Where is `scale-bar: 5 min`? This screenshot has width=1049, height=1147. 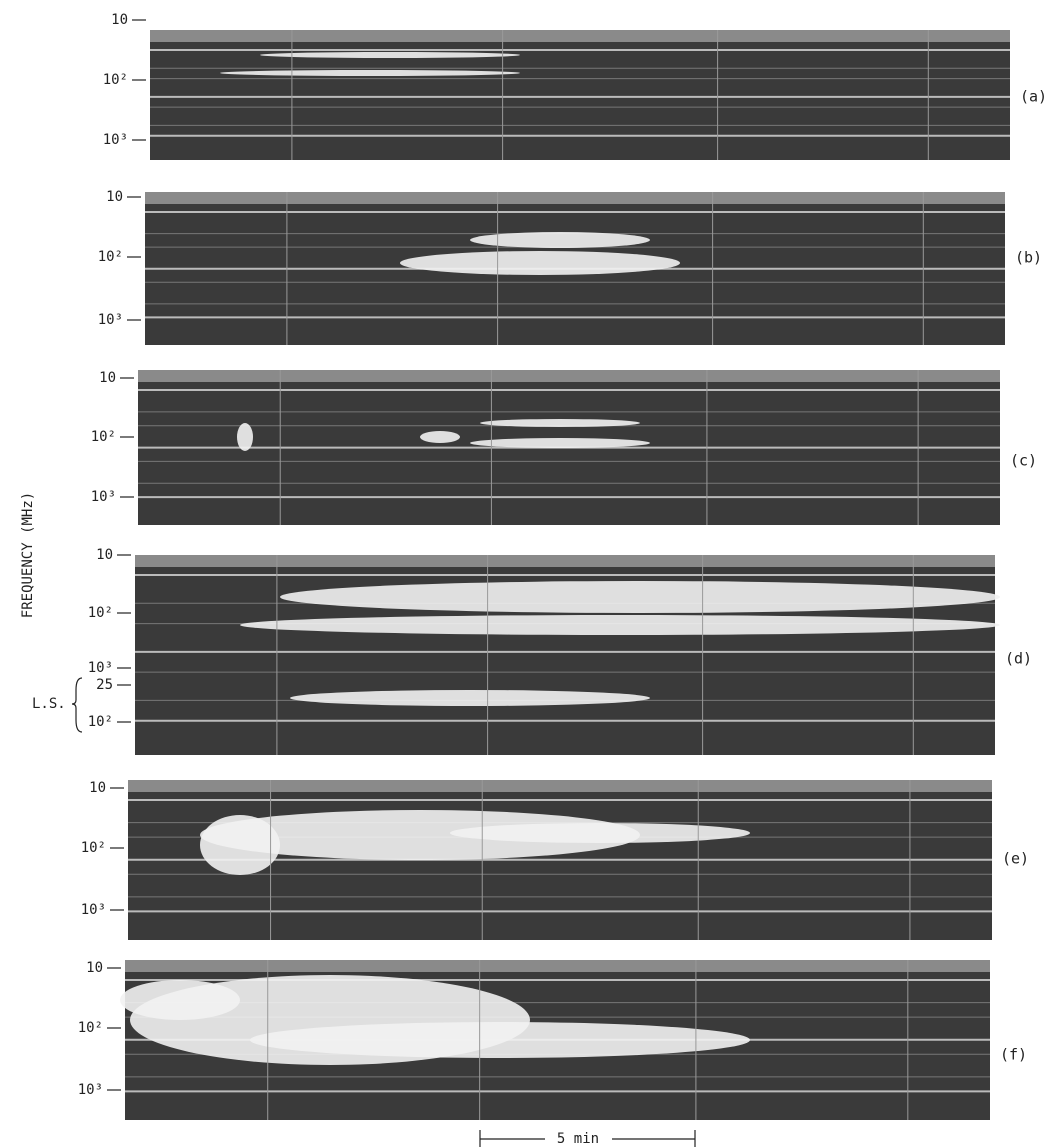 scale-bar: 5 min is located at coordinates (587, 1138).